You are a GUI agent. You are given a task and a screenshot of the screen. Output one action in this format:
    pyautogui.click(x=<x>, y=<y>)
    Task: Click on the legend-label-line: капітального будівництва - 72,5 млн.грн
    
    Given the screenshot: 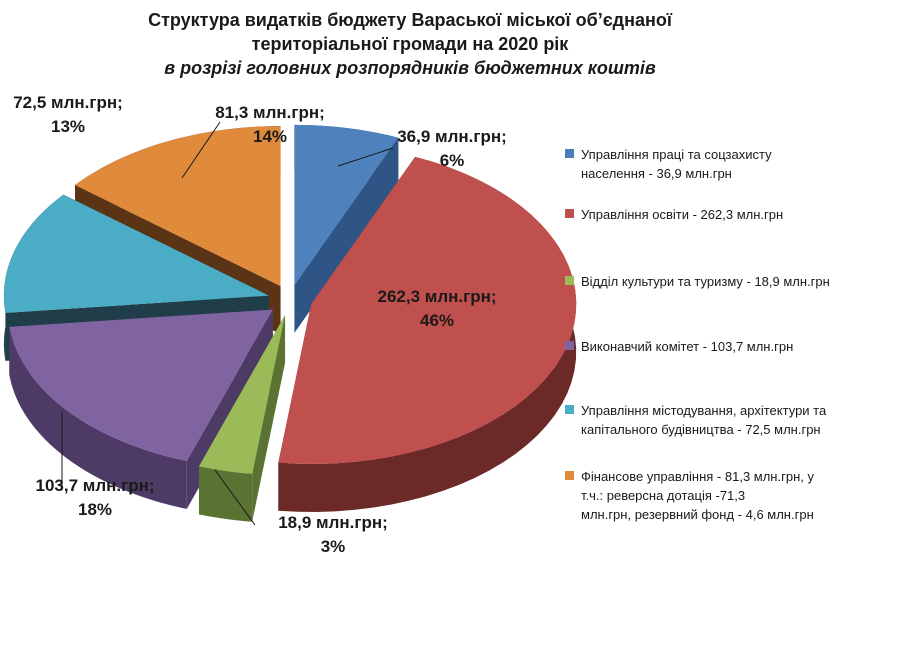 What is the action you would take?
    pyautogui.click(x=701, y=429)
    